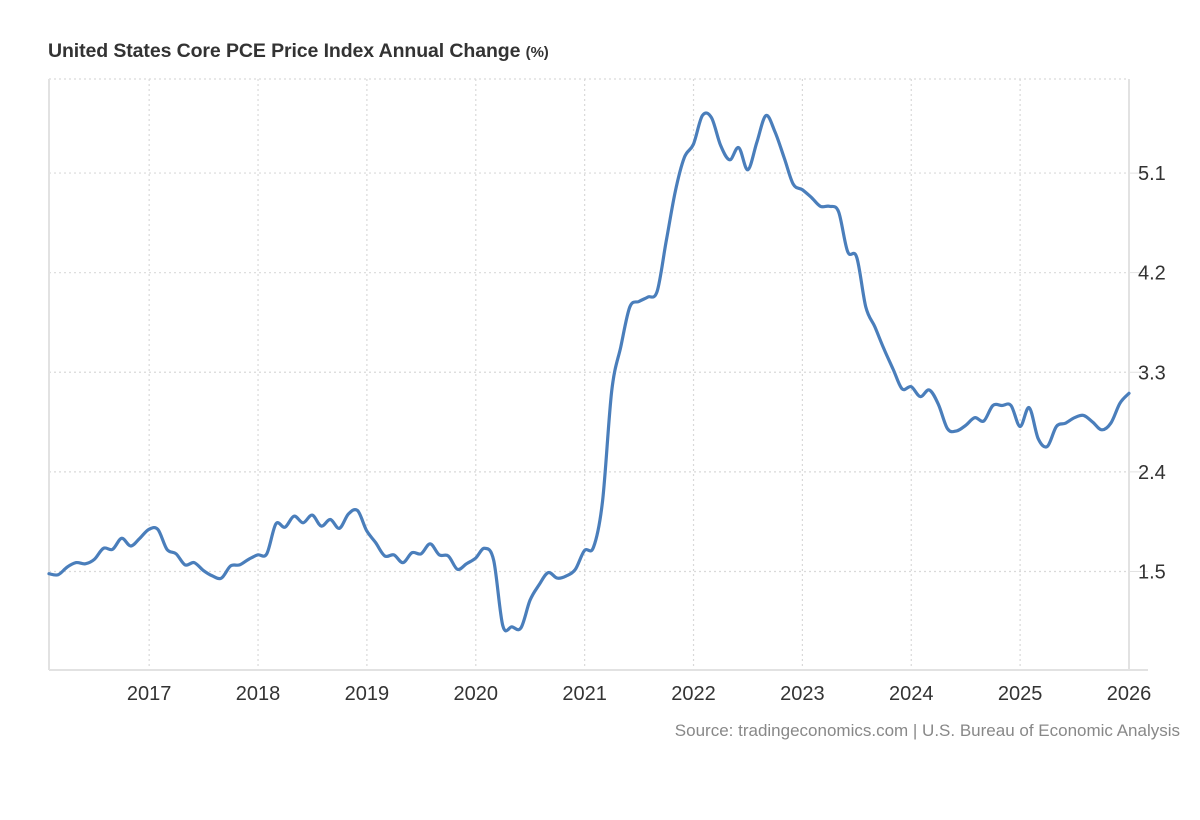  I want to click on x-tick-label: 2019, so click(367, 694).